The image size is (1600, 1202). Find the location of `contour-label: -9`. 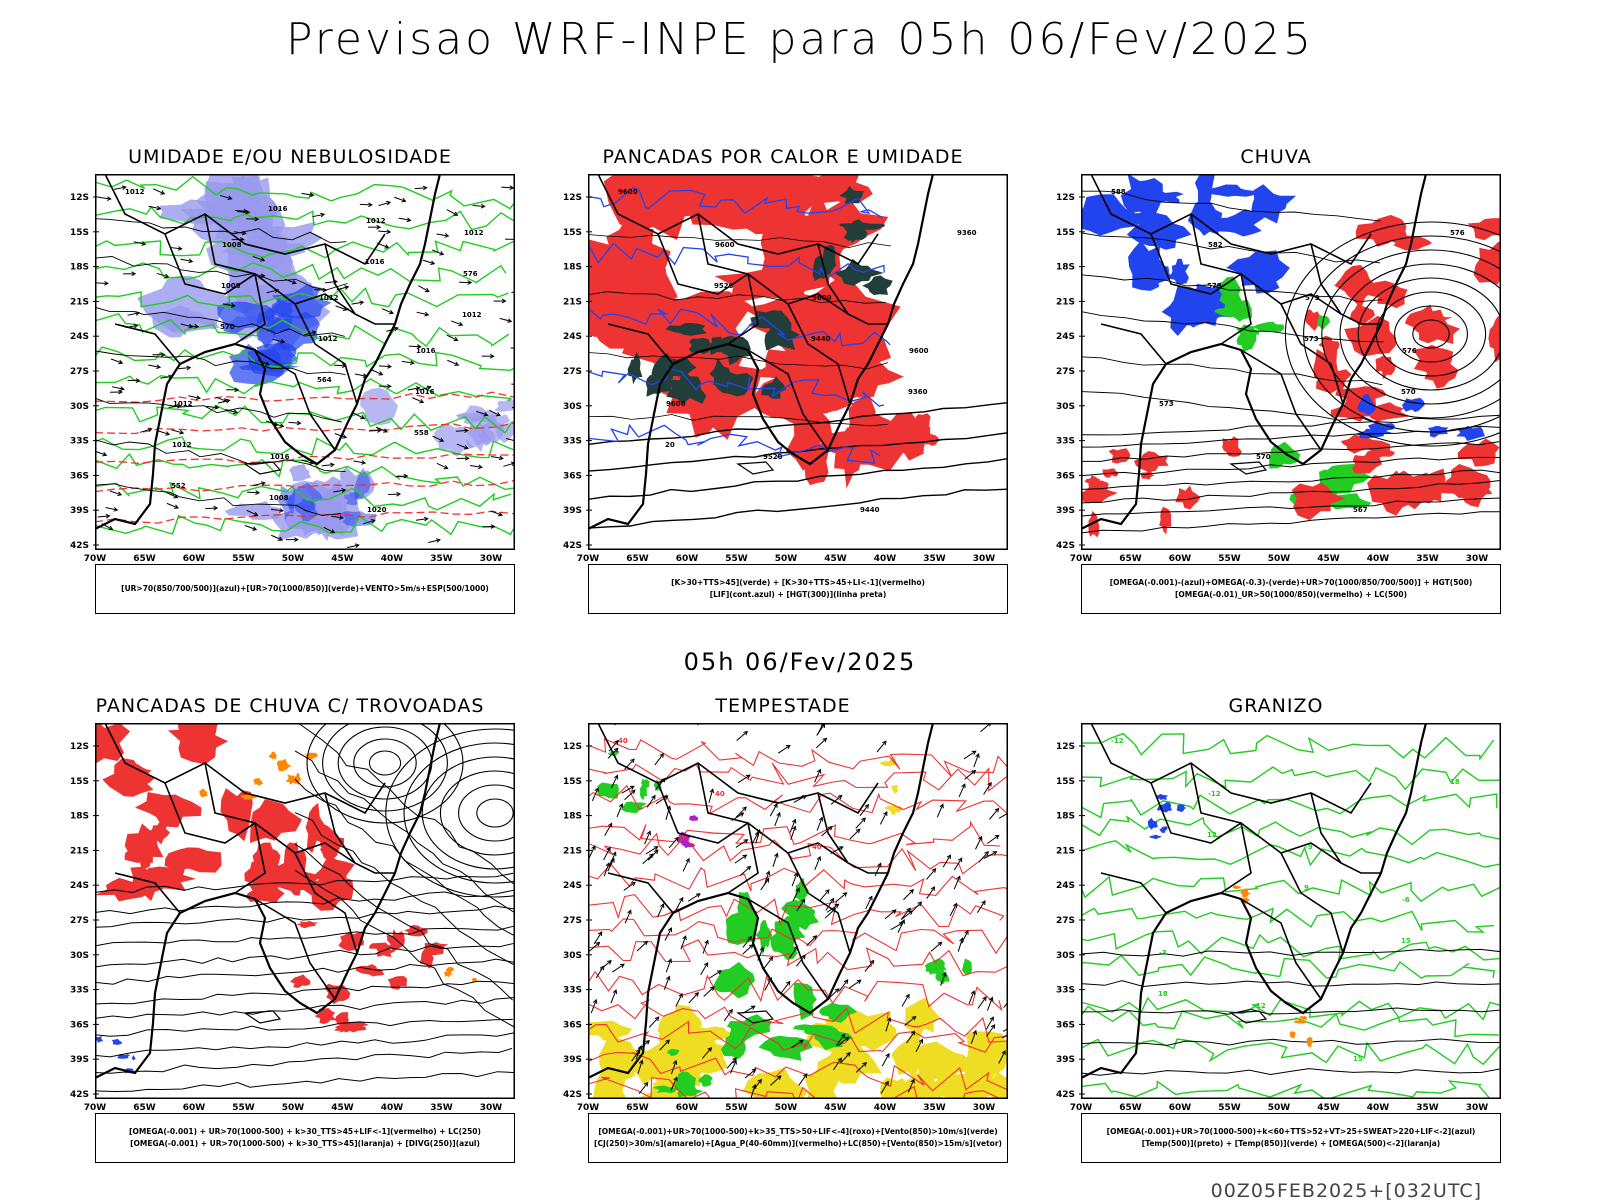

contour-label: -9 is located at coordinates (1309, 847).